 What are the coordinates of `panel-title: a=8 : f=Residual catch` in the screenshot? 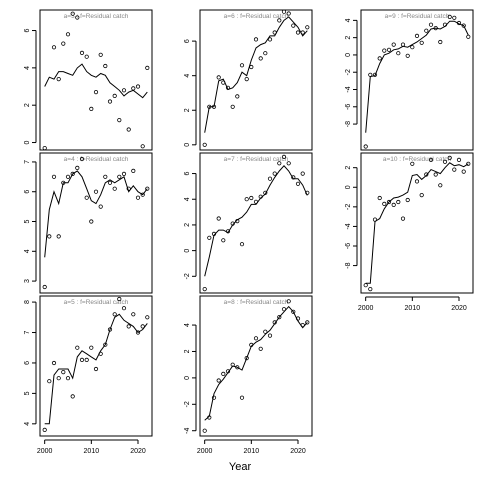 It's located at (256, 302).